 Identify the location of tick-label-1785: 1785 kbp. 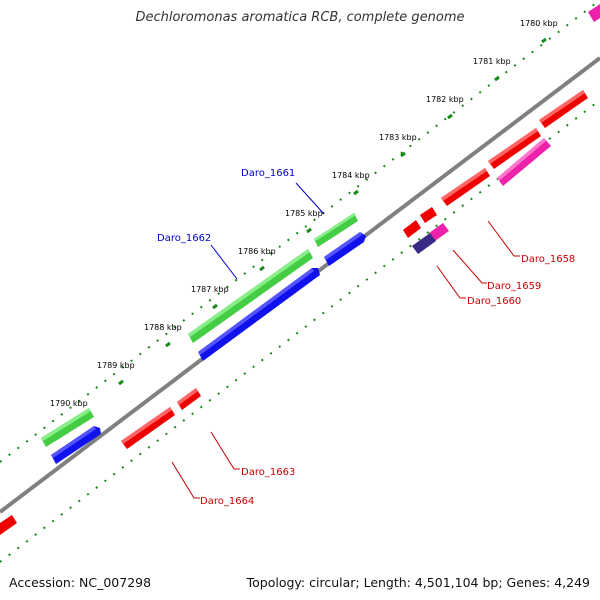
(304, 213).